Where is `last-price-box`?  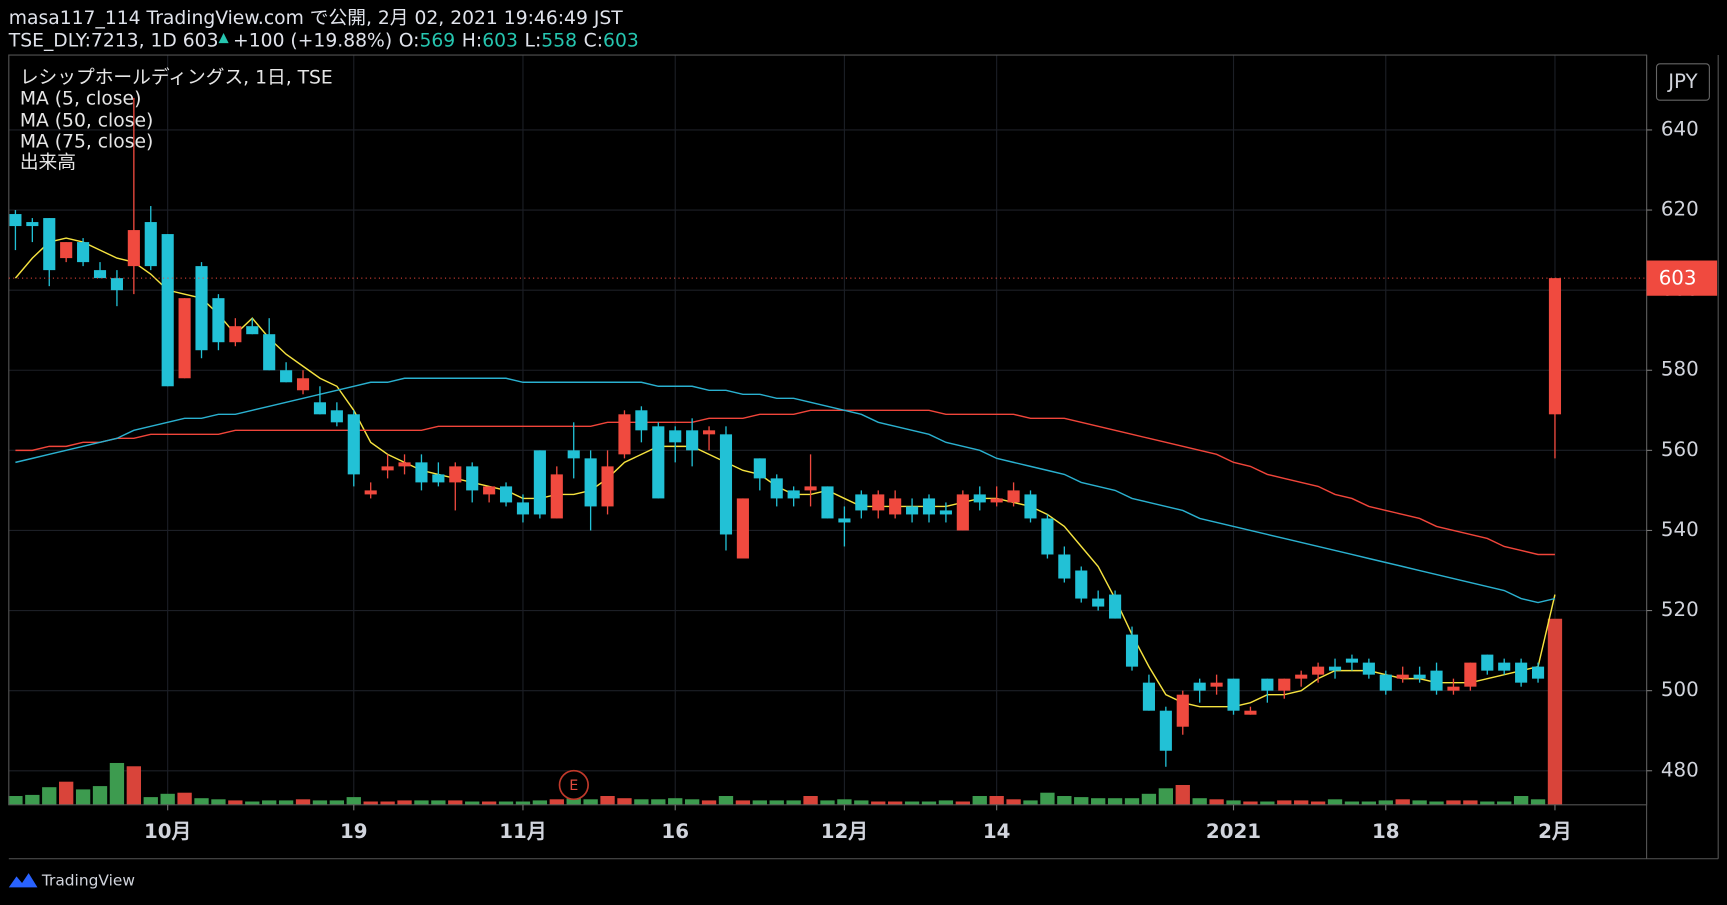 last-price-box is located at coordinates (1682, 278).